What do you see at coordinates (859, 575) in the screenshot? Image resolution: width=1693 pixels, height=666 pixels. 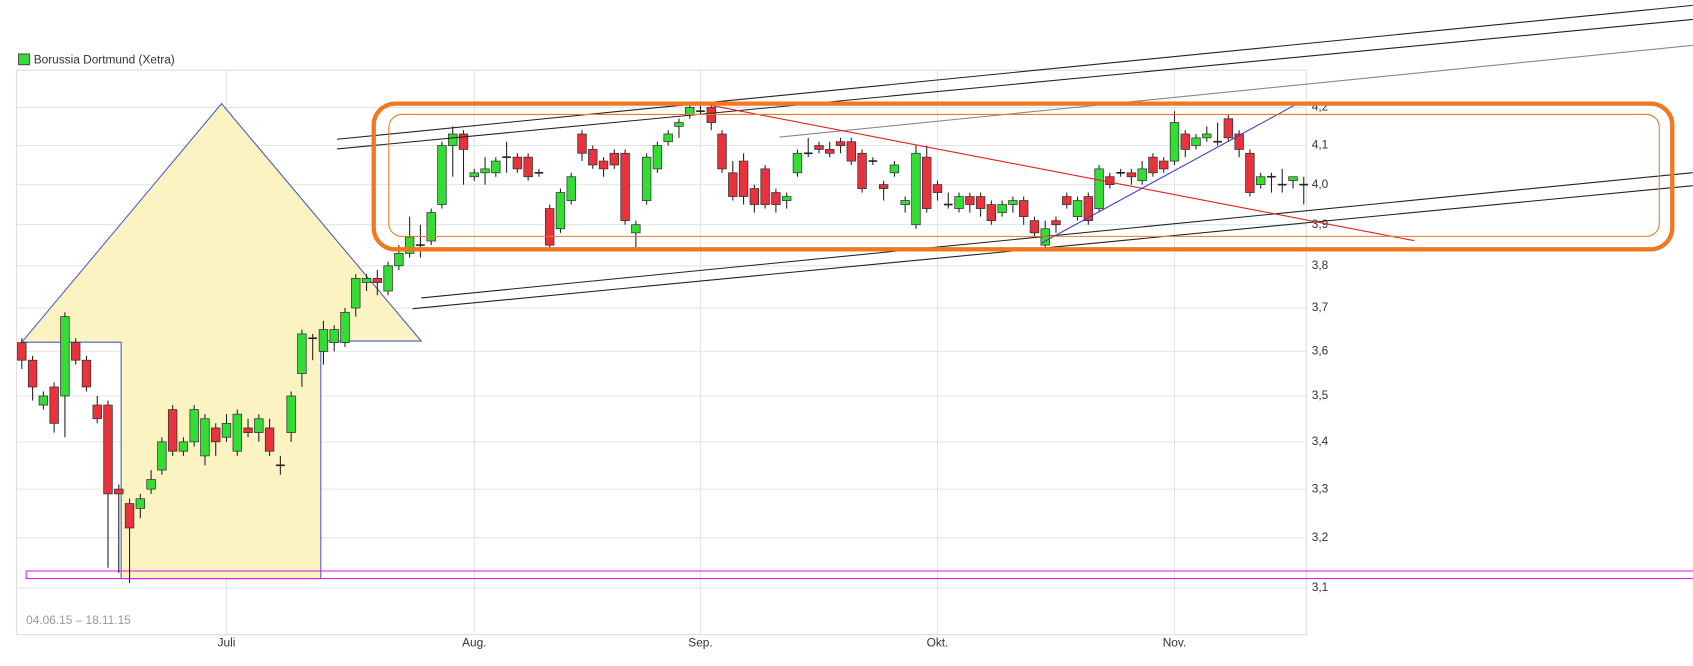 I see `support-band` at bounding box center [859, 575].